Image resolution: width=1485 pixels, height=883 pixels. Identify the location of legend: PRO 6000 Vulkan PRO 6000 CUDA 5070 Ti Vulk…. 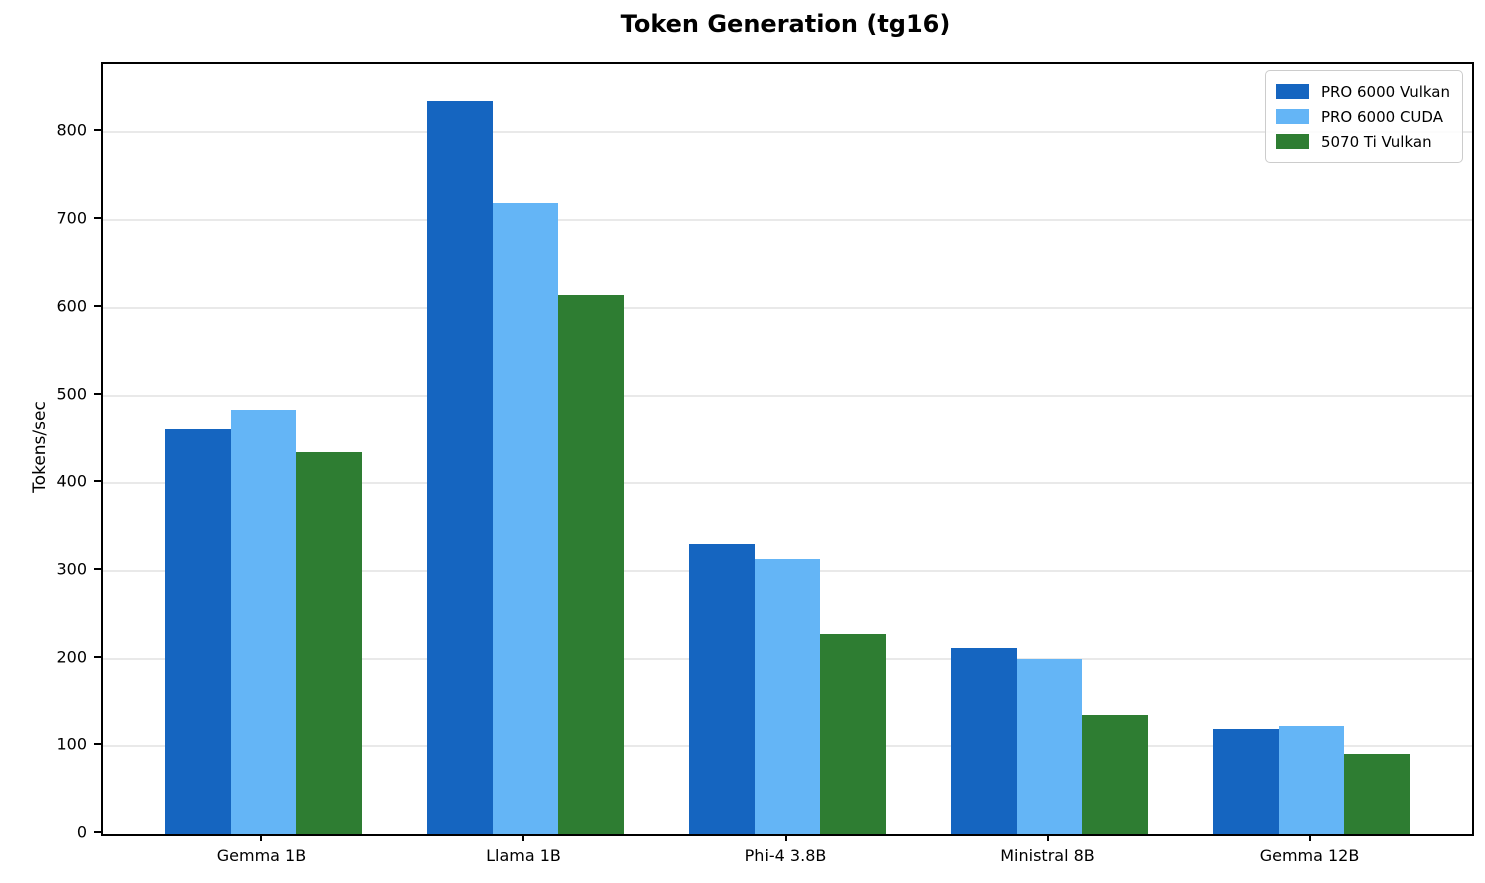
(1363, 116).